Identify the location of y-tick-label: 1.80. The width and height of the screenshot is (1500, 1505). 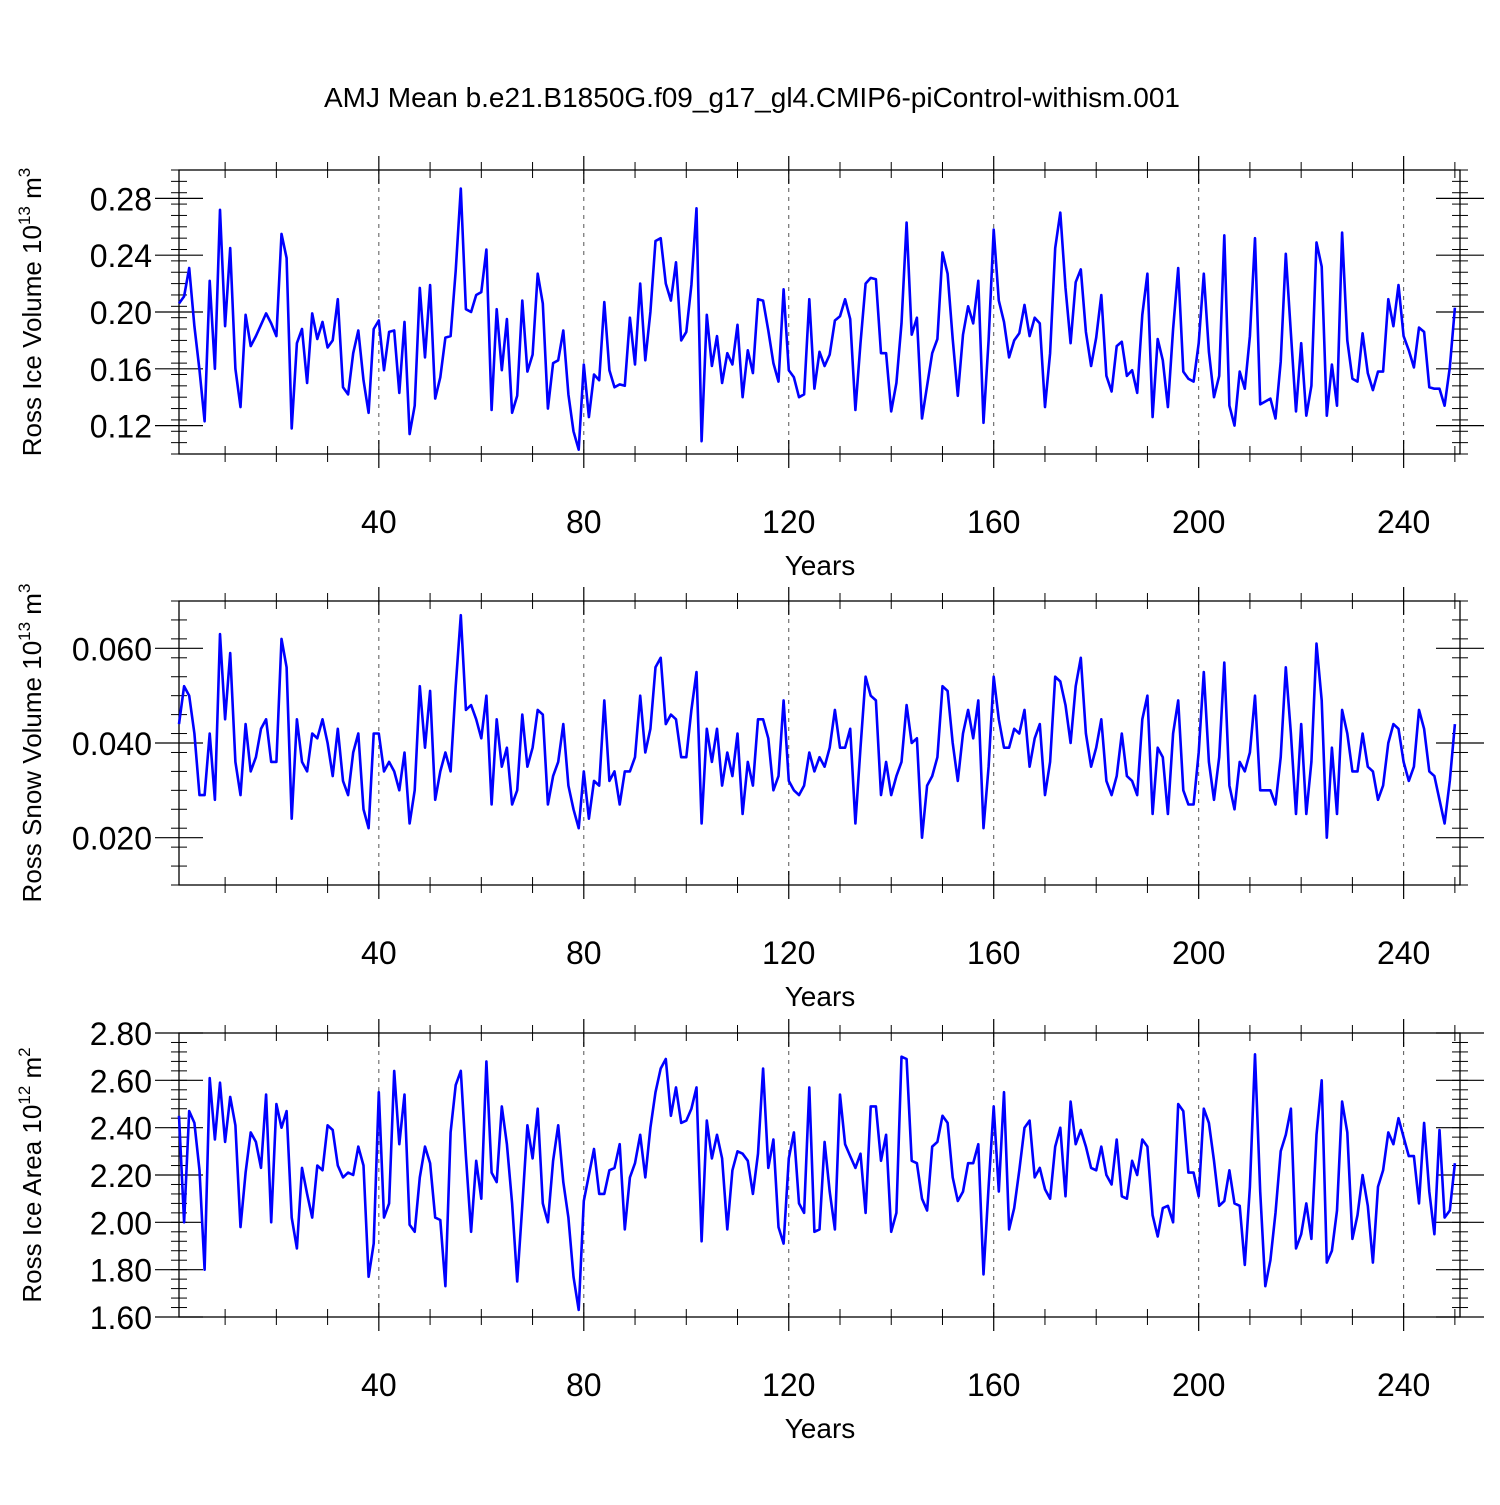
(121, 1271).